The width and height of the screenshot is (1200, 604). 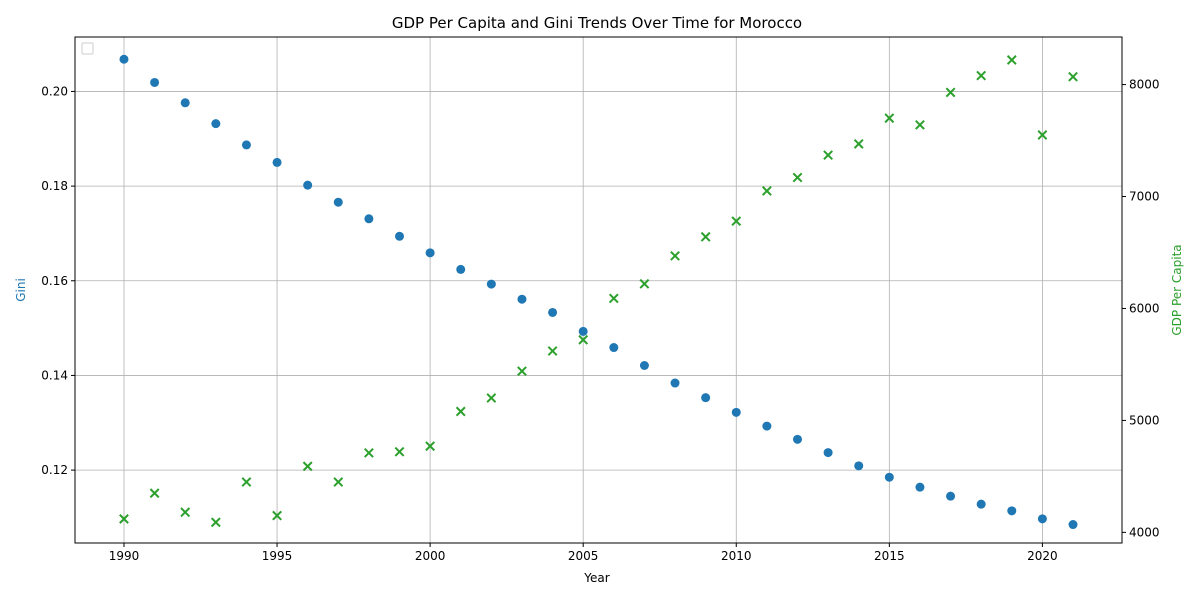 What do you see at coordinates (1144, 308) in the screenshot?
I see `y-right-tick-label: 6000` at bounding box center [1144, 308].